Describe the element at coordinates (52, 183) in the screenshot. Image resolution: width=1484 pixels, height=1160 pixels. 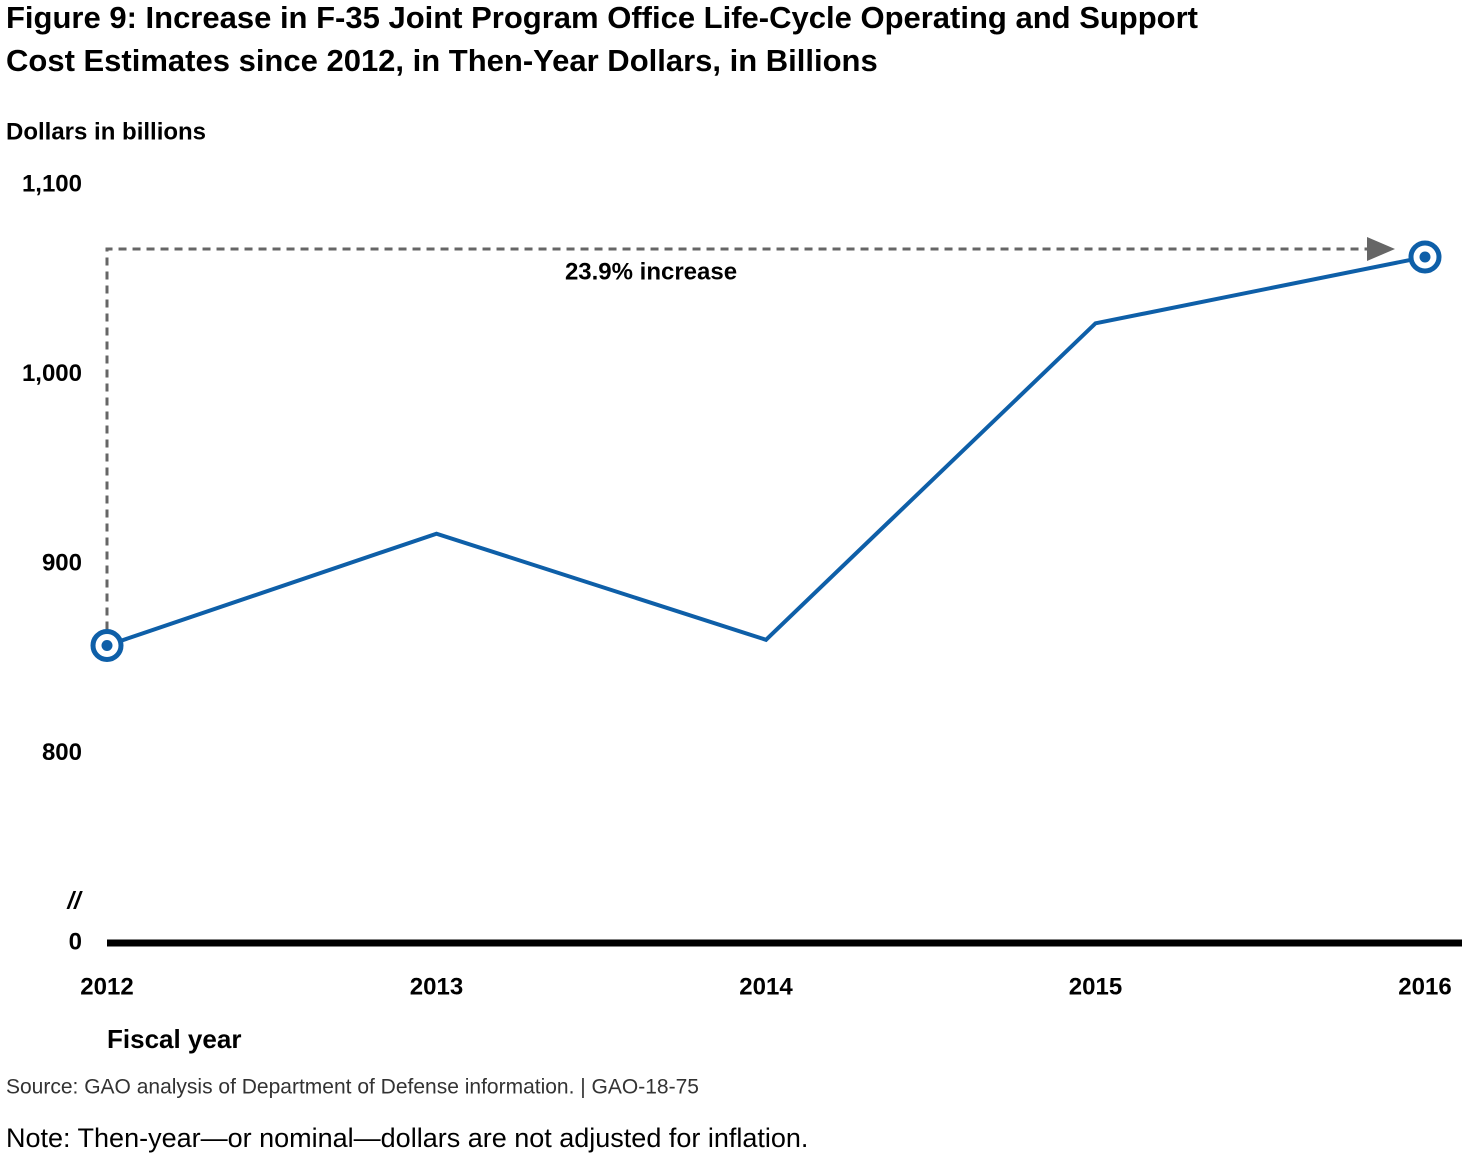
I see `y-tick-label: 1,100` at that location.